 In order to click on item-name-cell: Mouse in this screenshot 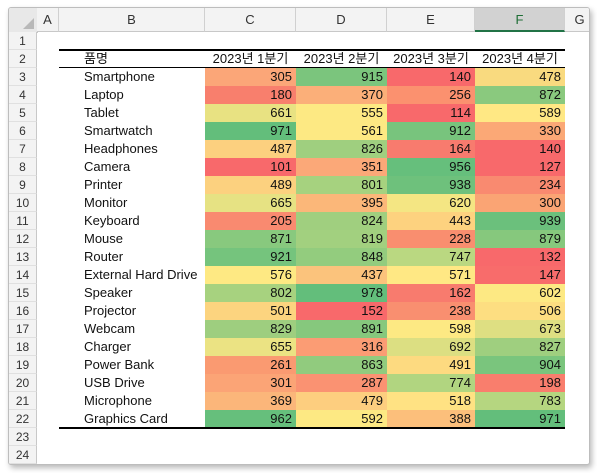, I will do `click(104, 238)`.